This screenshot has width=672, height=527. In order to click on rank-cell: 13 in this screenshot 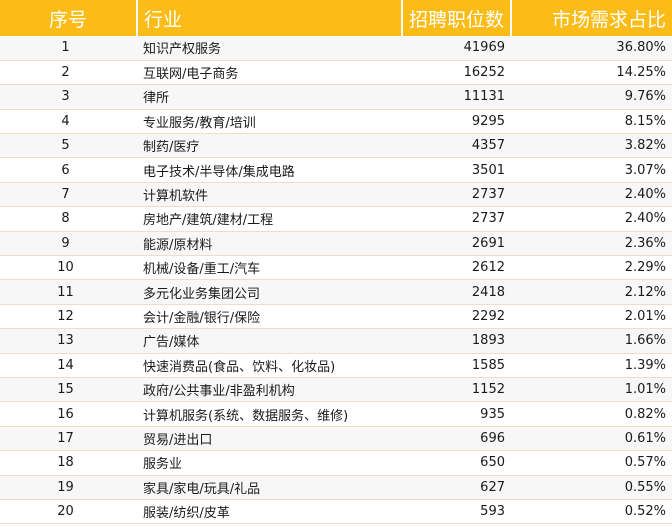, I will do `click(68, 341)`.